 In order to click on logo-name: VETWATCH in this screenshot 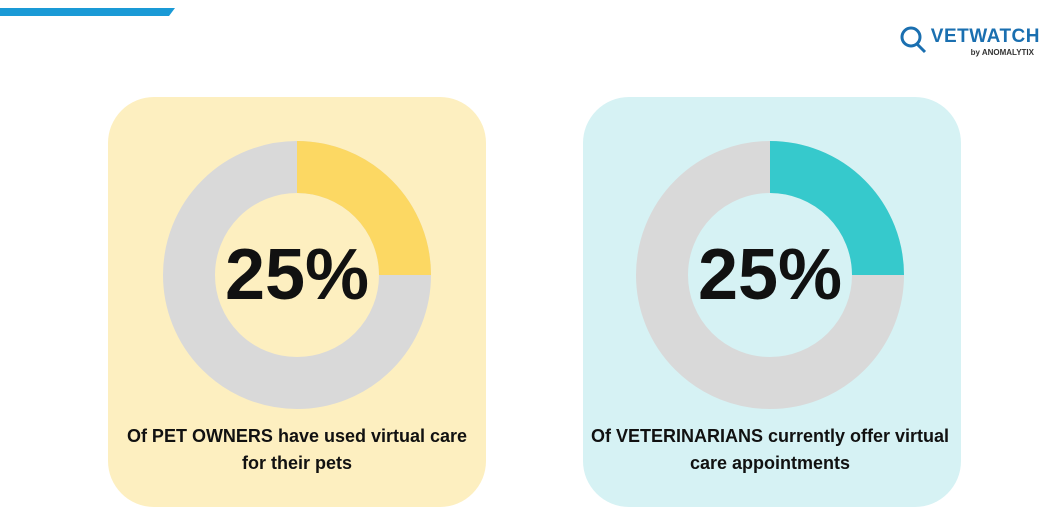, I will do `click(985, 36)`.